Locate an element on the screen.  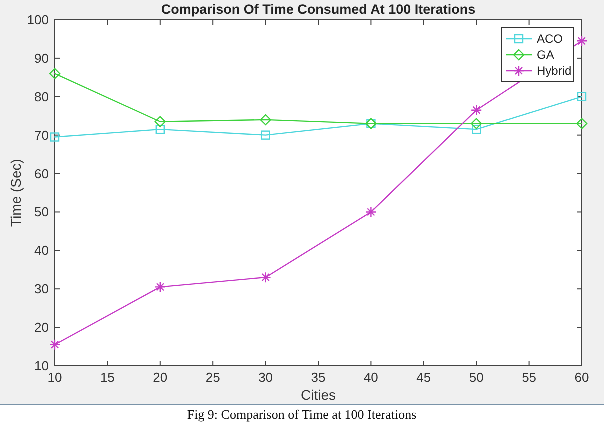
y-tick-label: 20 is located at coordinates (41, 328).